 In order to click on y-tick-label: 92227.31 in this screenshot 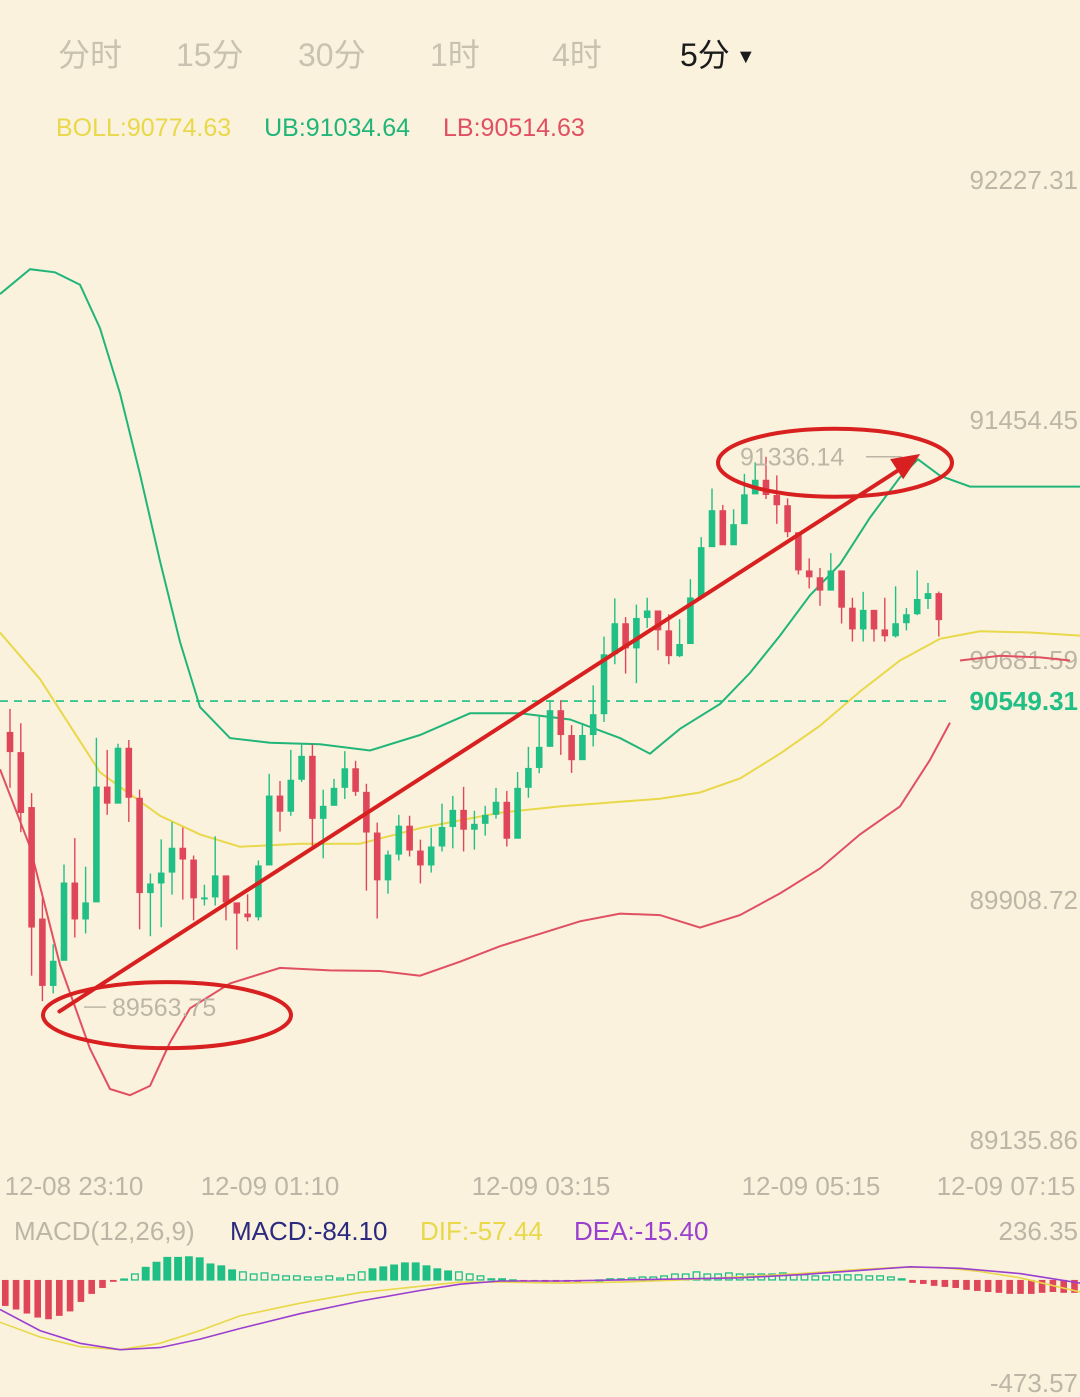, I will do `click(1024, 180)`.